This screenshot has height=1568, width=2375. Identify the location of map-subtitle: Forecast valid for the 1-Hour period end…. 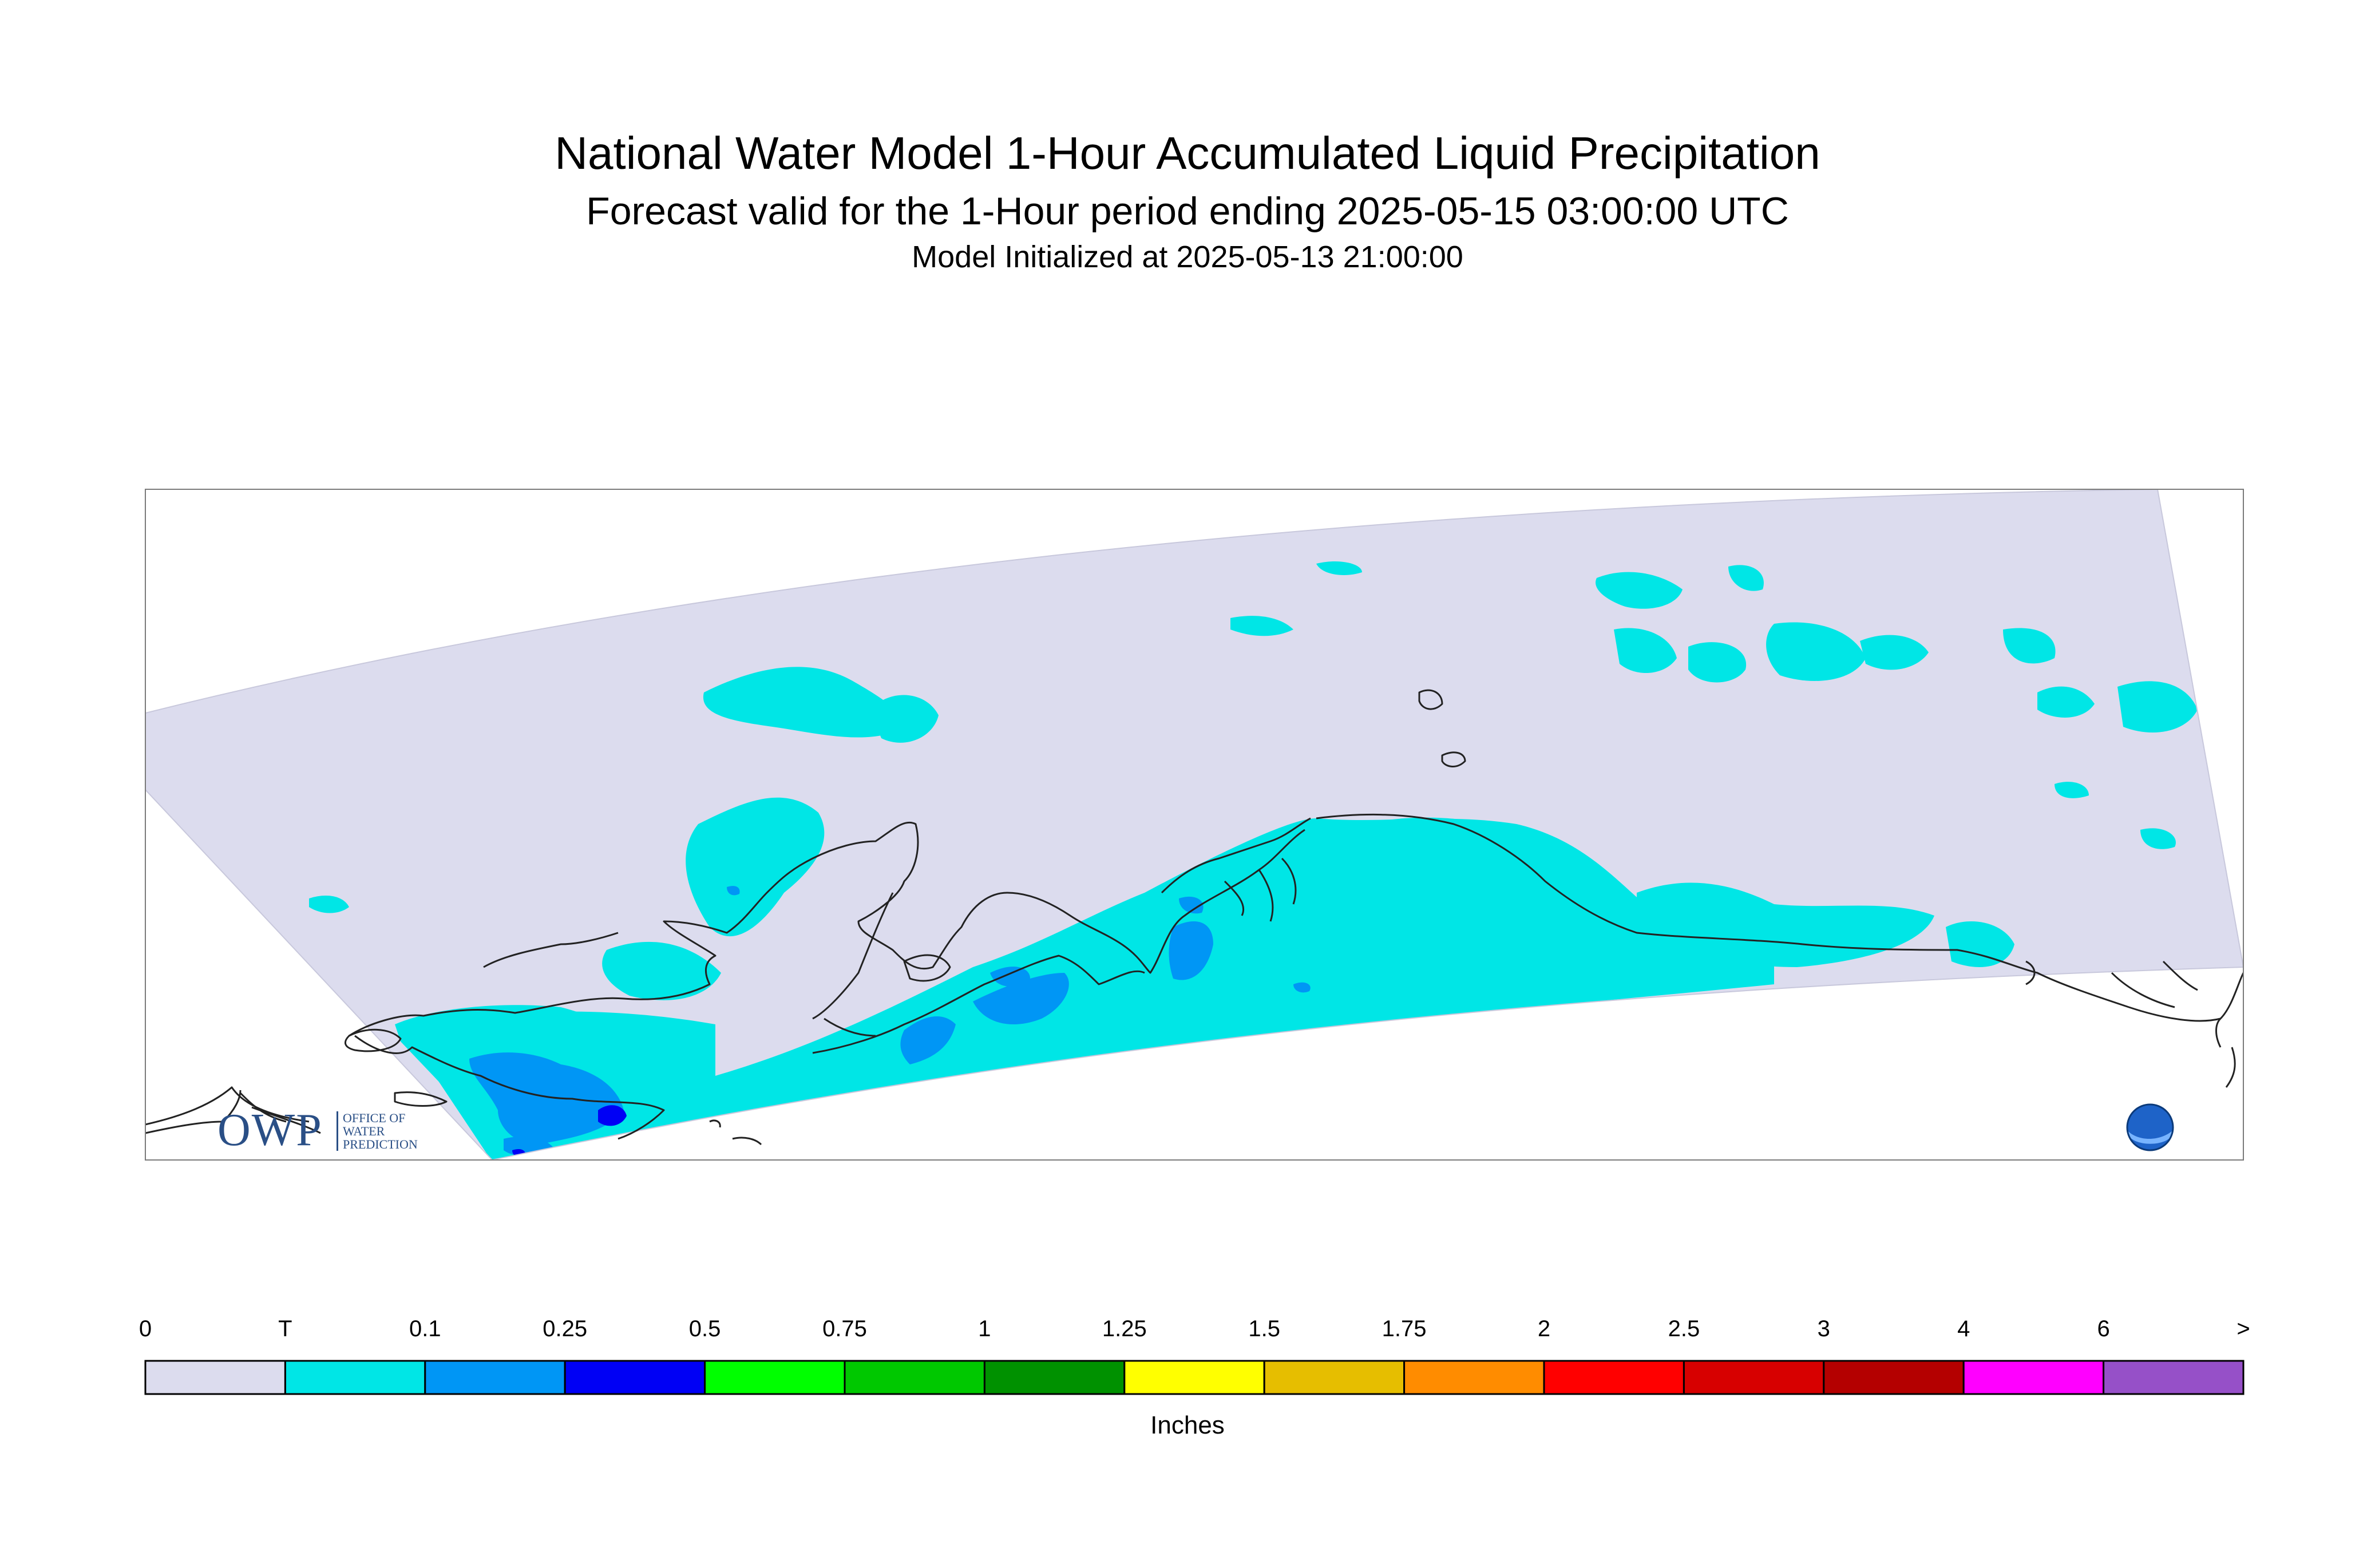
(1187, 211).